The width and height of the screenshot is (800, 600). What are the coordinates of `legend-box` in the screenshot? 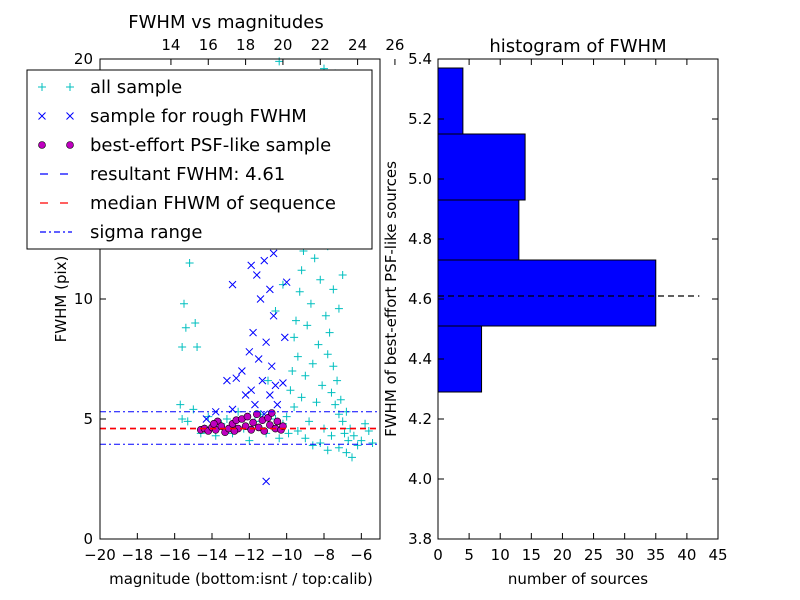 It's located at (199, 159).